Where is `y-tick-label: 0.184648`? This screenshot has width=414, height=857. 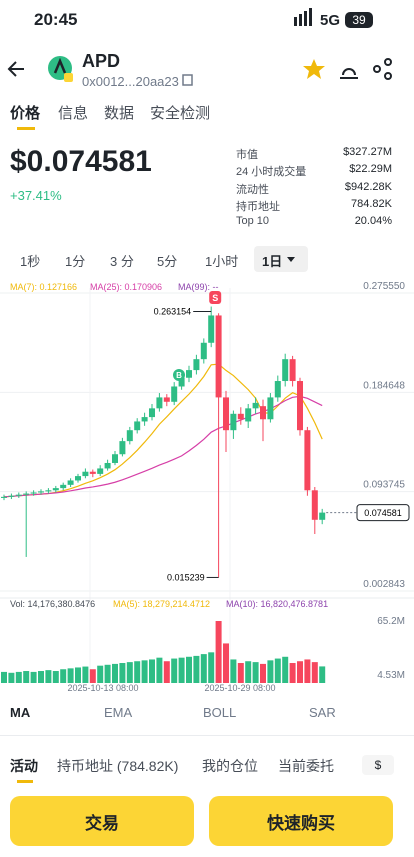
y-tick-label: 0.184648 is located at coordinates (384, 385).